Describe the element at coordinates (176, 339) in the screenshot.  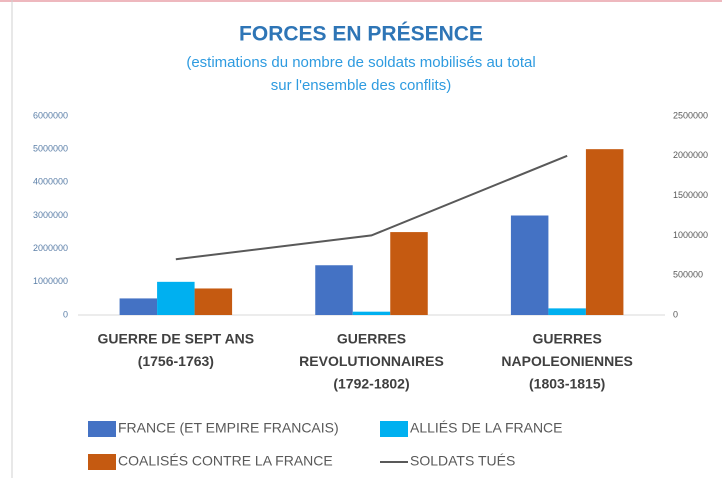
I see `x-tick-label: GUERRE DE SEPT ANS` at that location.